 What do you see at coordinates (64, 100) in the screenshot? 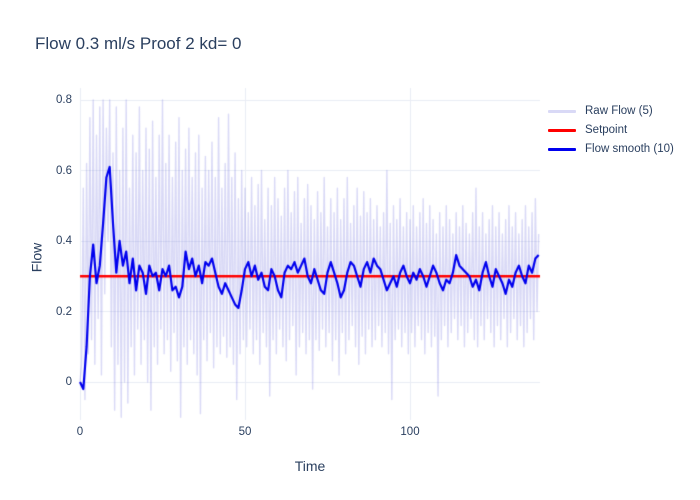
I see `y-tick-label: 0.8` at bounding box center [64, 100].